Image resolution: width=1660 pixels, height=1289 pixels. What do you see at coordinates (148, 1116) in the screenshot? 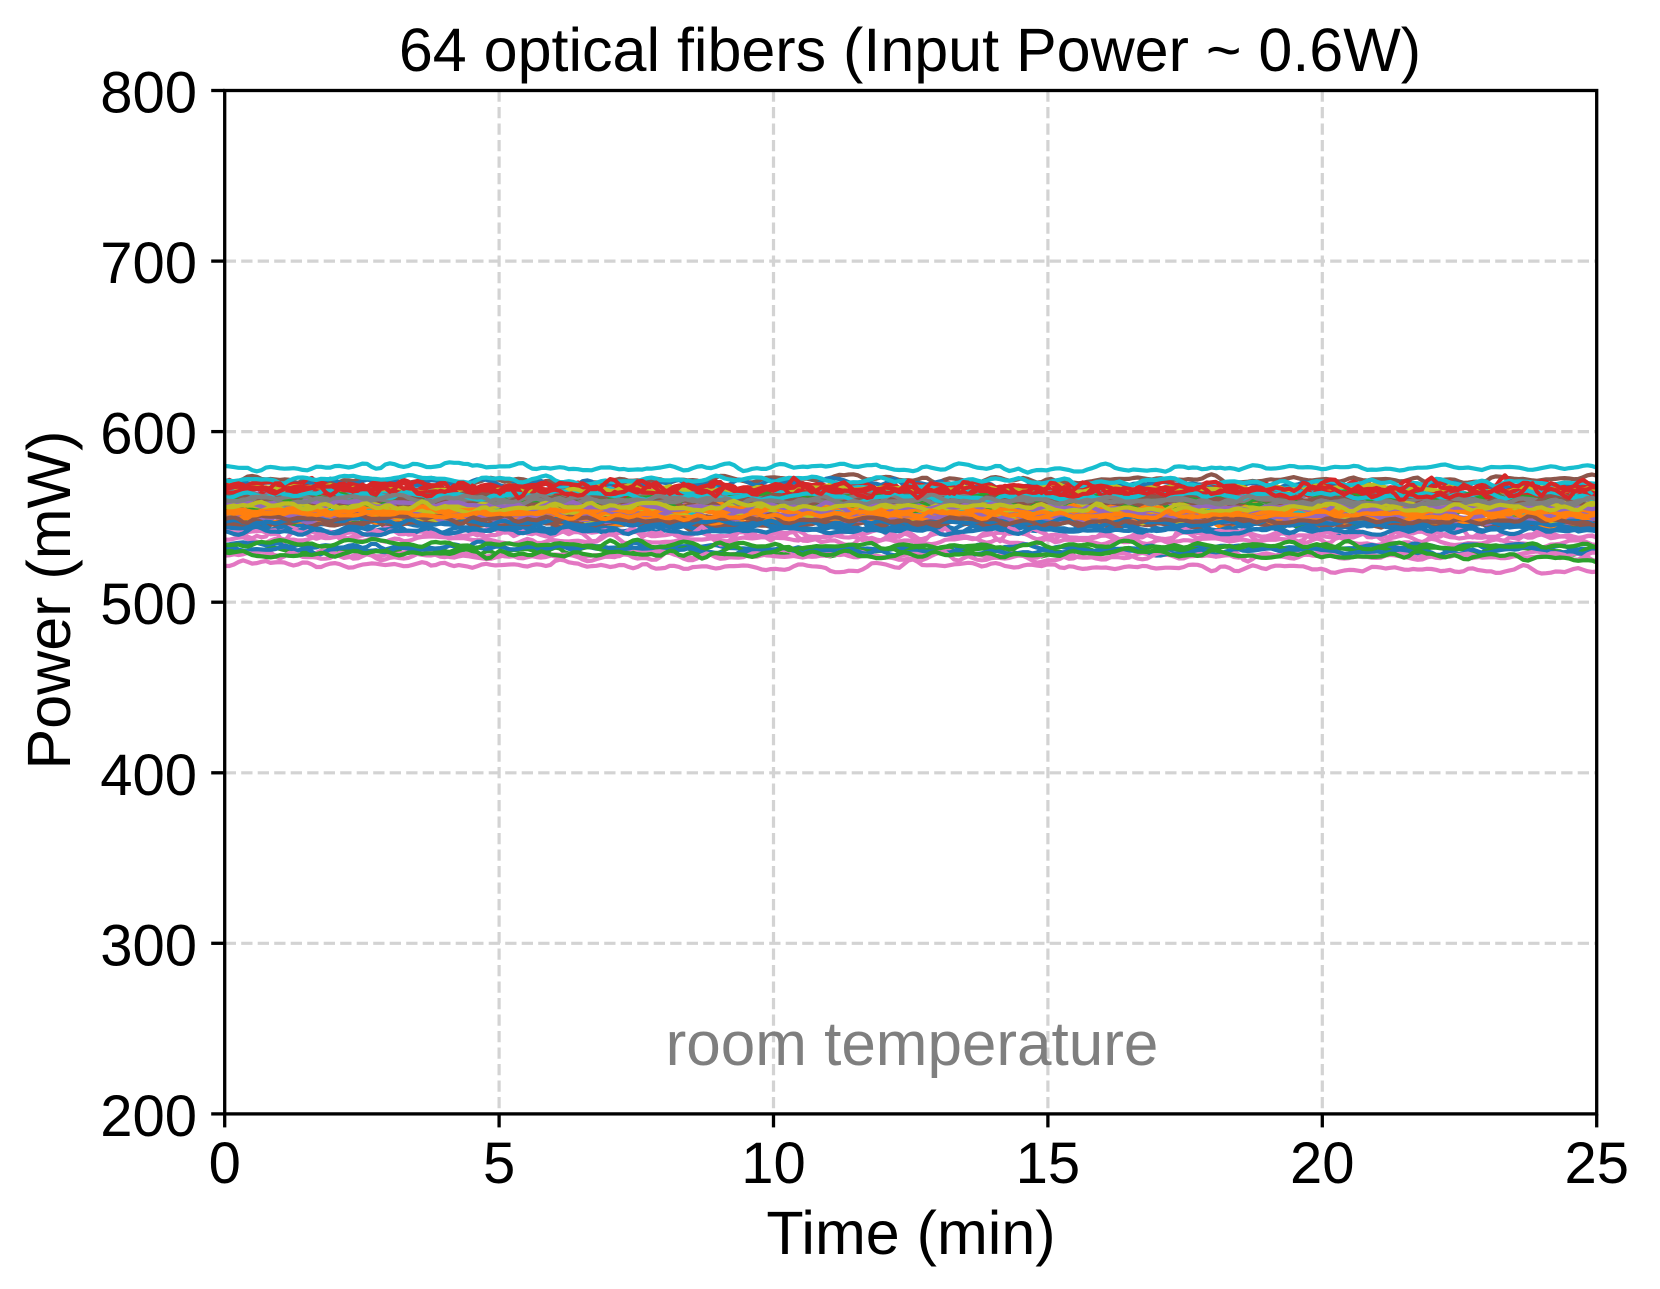
I see `svg-text: 200` at bounding box center [148, 1116].